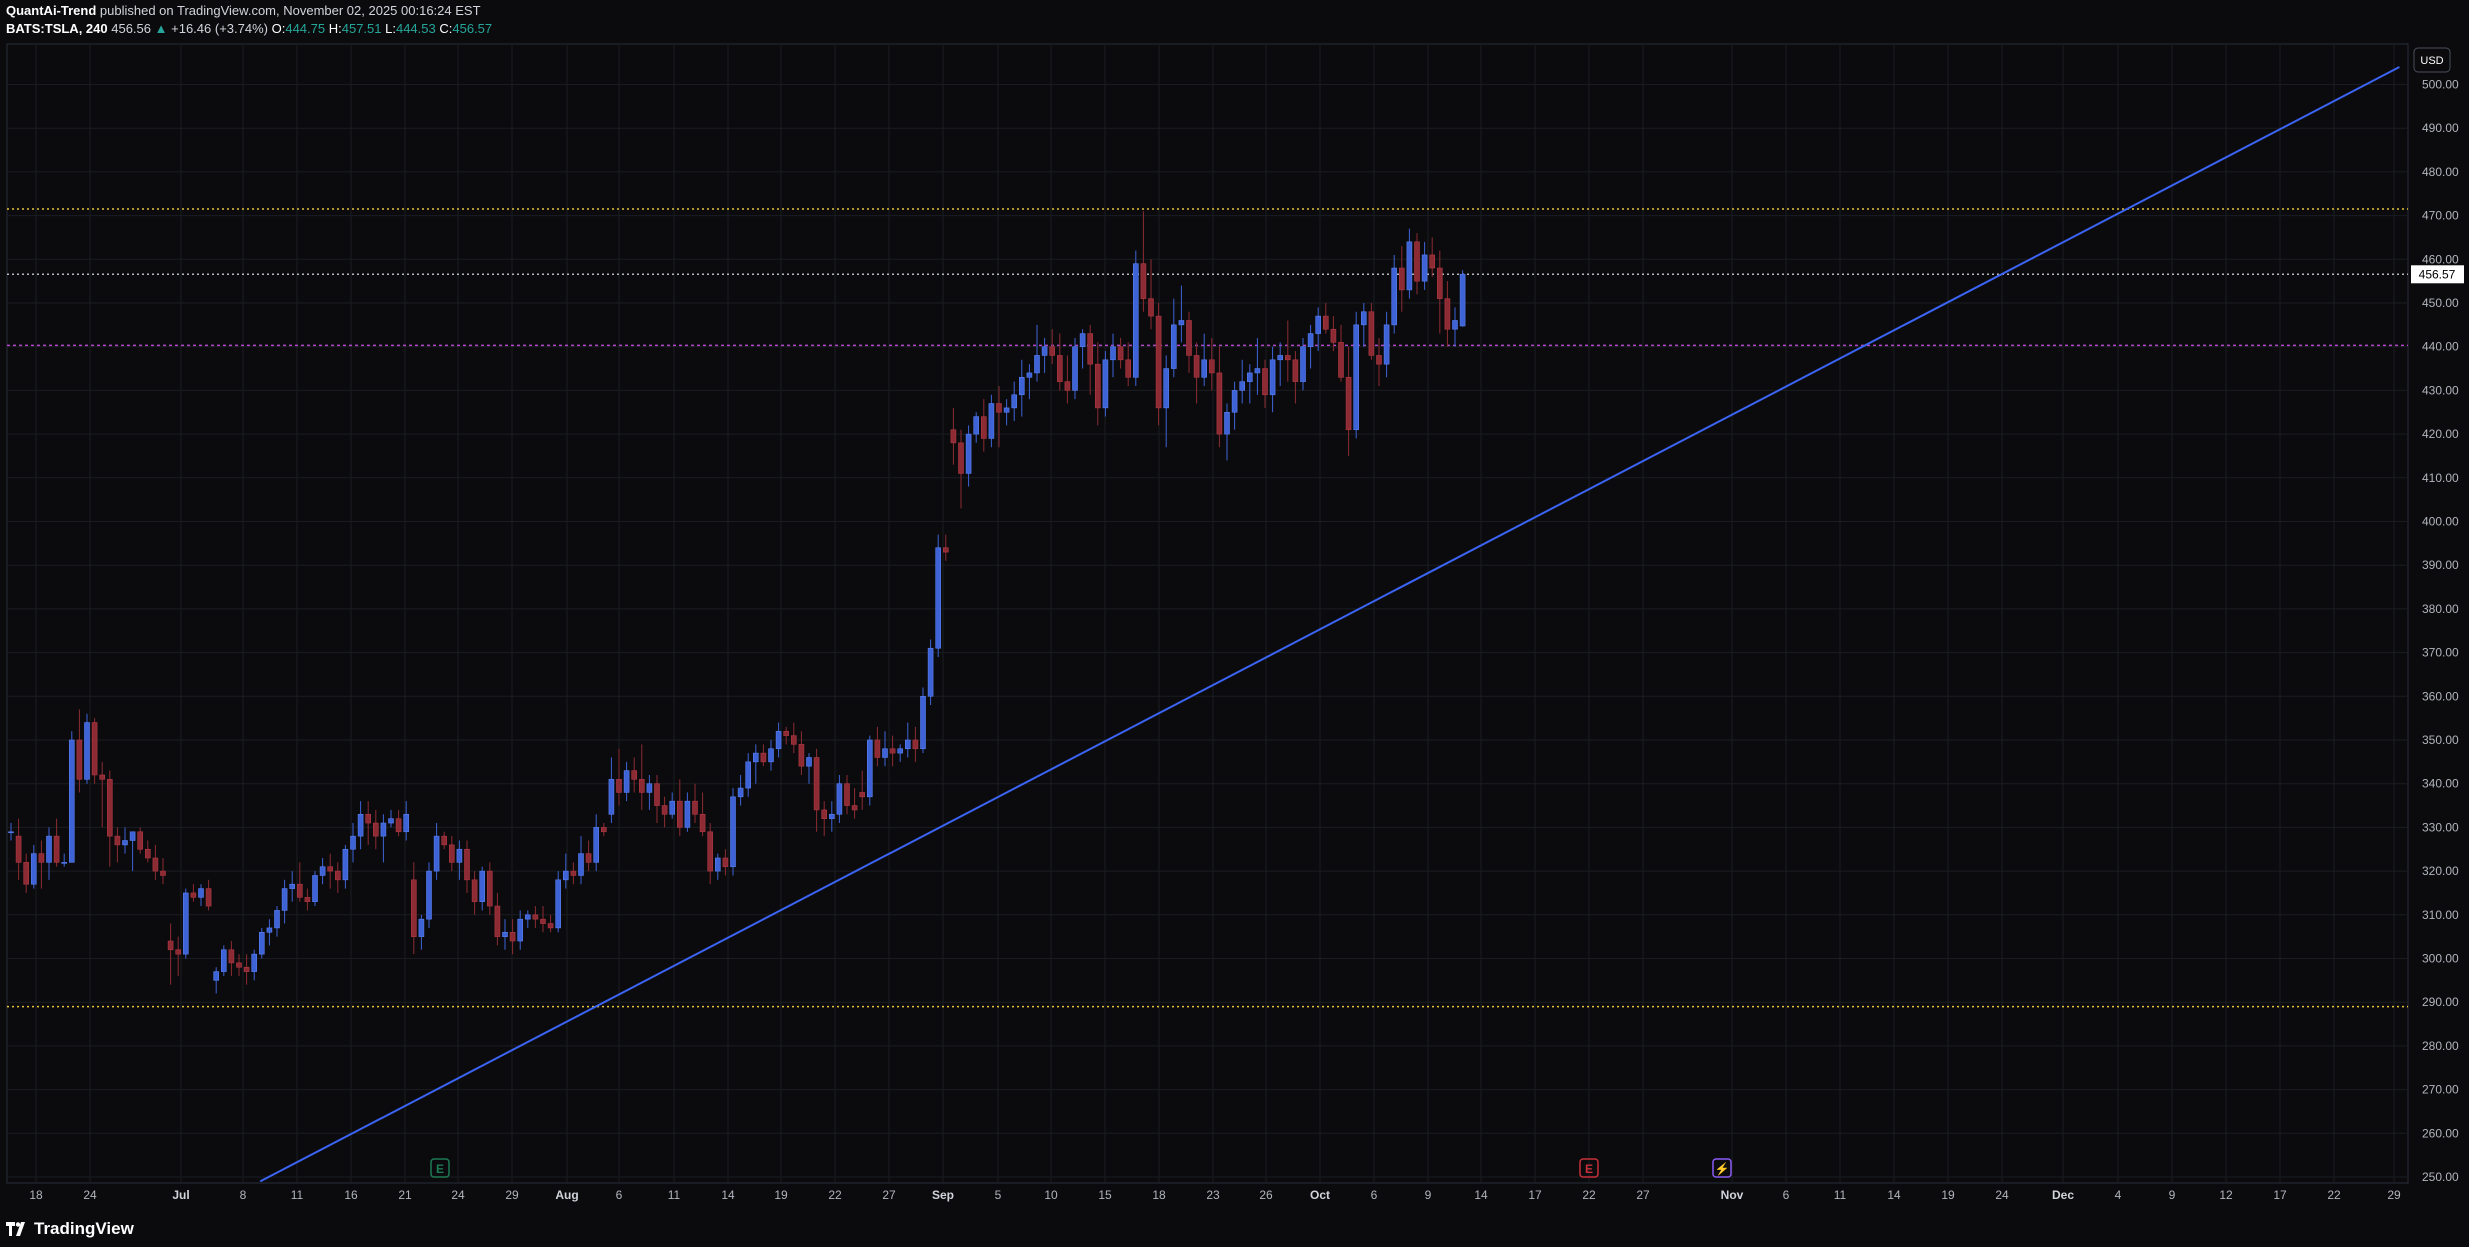 This screenshot has height=1247, width=2469. What do you see at coordinates (51, 10) in the screenshot?
I see `author-name: QuantAi-Trend` at bounding box center [51, 10].